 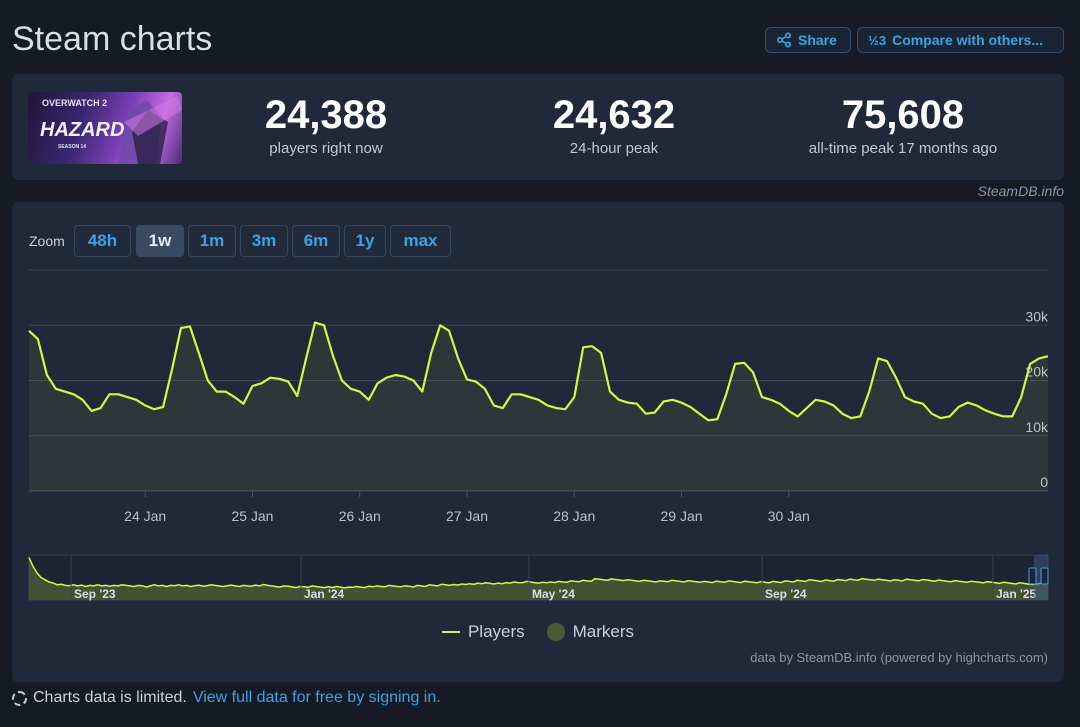 I want to click on dashed-circle-icon, so click(x=19, y=698).